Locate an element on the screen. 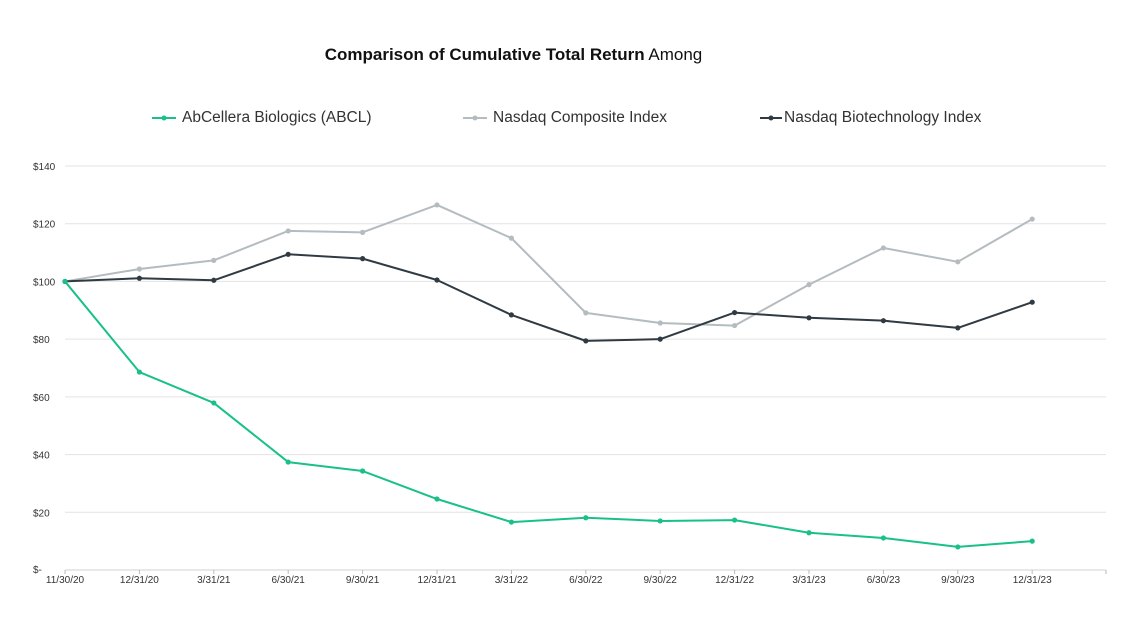  y-tick-label: $- is located at coordinates (37, 570).